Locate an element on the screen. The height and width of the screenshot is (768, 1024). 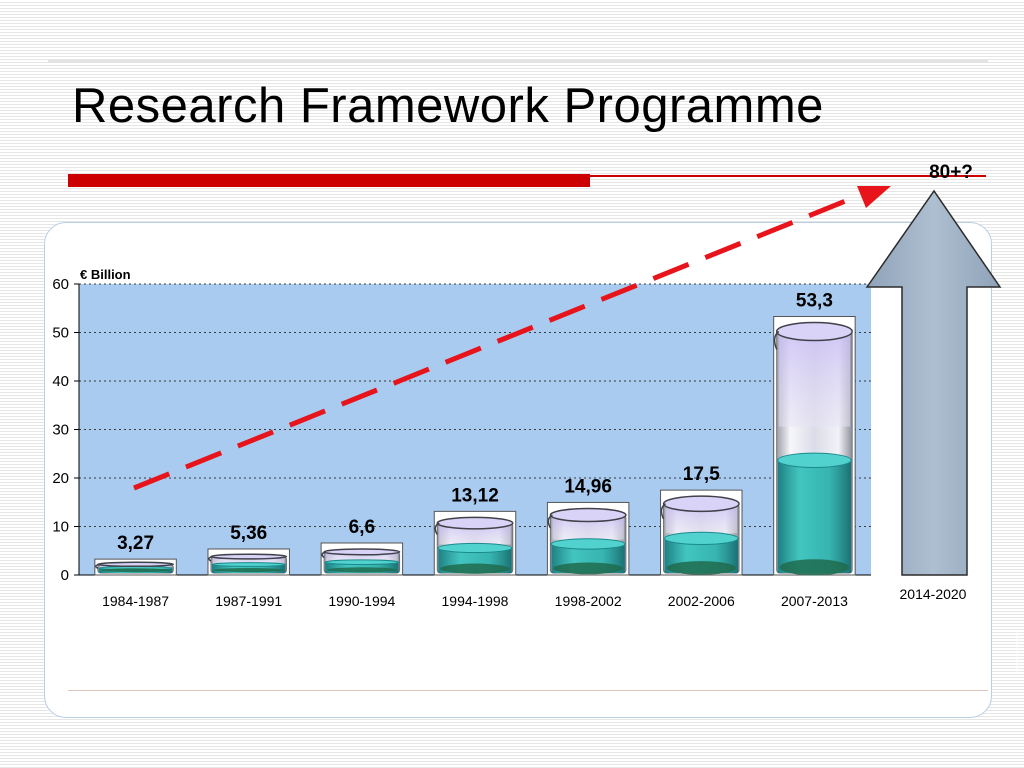
x-tick-label: 1990-1994 is located at coordinates (361, 601).